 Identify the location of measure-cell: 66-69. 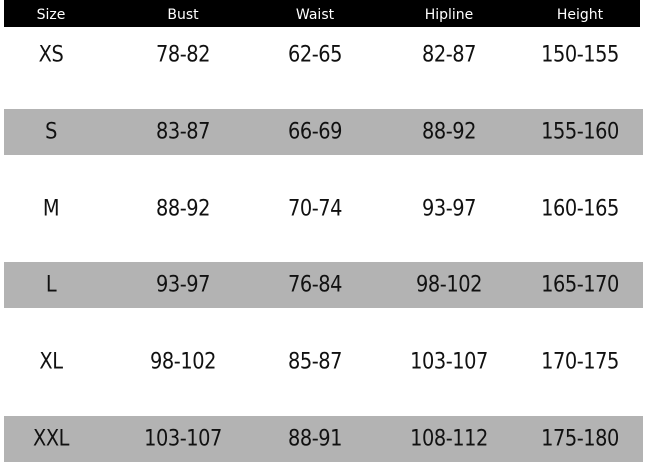
(315, 132).